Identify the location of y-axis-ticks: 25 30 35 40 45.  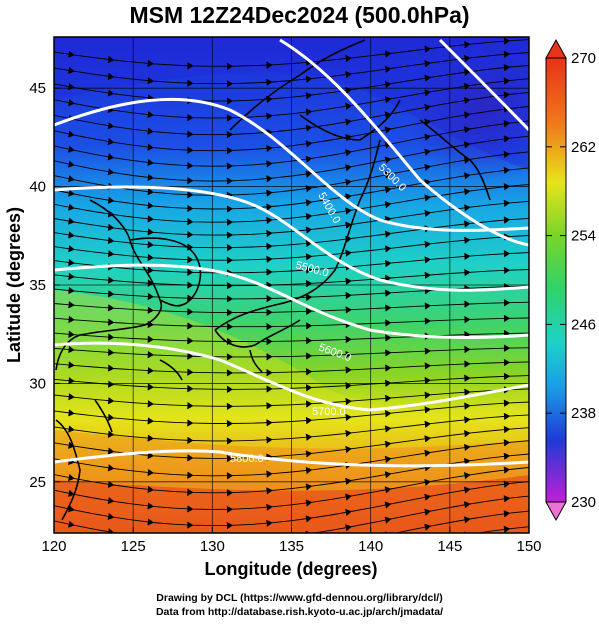
(44, 285).